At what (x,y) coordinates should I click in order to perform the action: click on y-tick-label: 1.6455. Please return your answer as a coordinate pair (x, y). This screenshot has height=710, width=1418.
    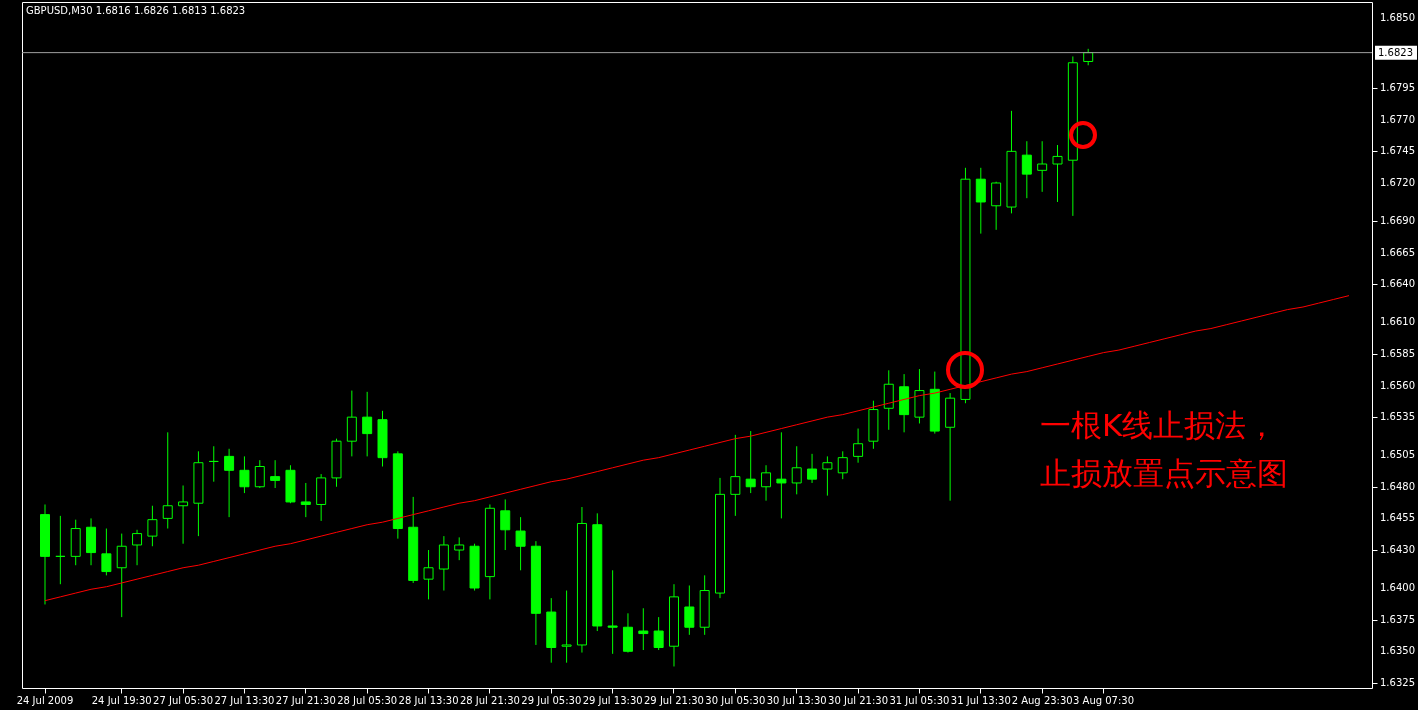
    Looking at the image, I should click on (1397, 518).